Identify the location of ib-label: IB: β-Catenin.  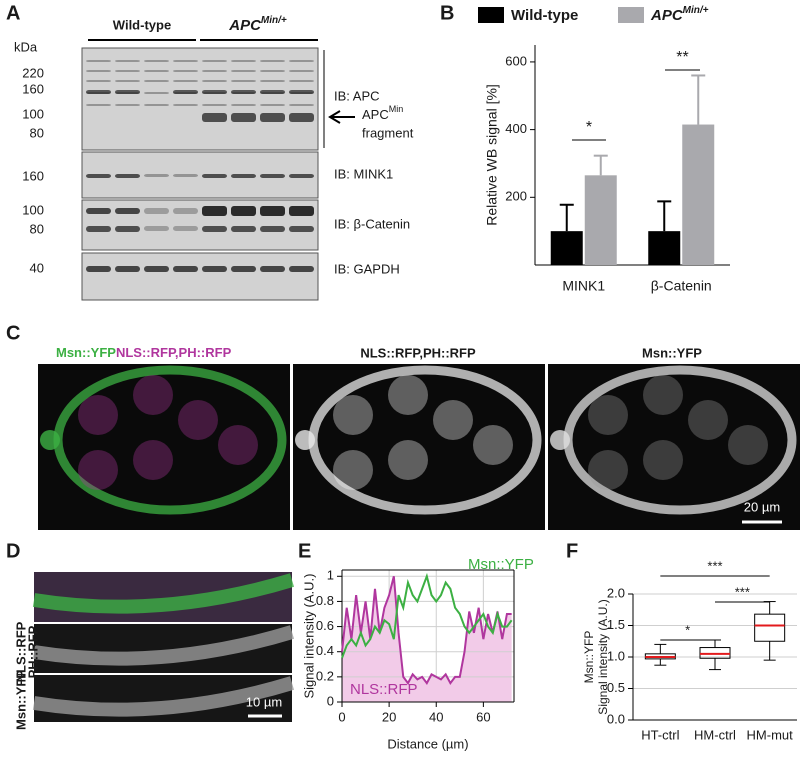
(372, 223).